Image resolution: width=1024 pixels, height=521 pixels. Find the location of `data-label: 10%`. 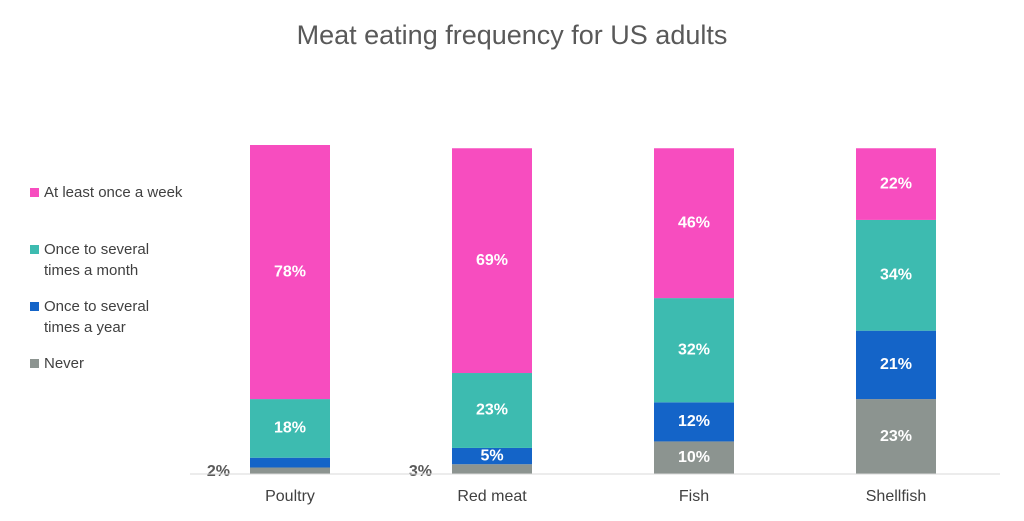

data-label: 10% is located at coordinates (694, 457).